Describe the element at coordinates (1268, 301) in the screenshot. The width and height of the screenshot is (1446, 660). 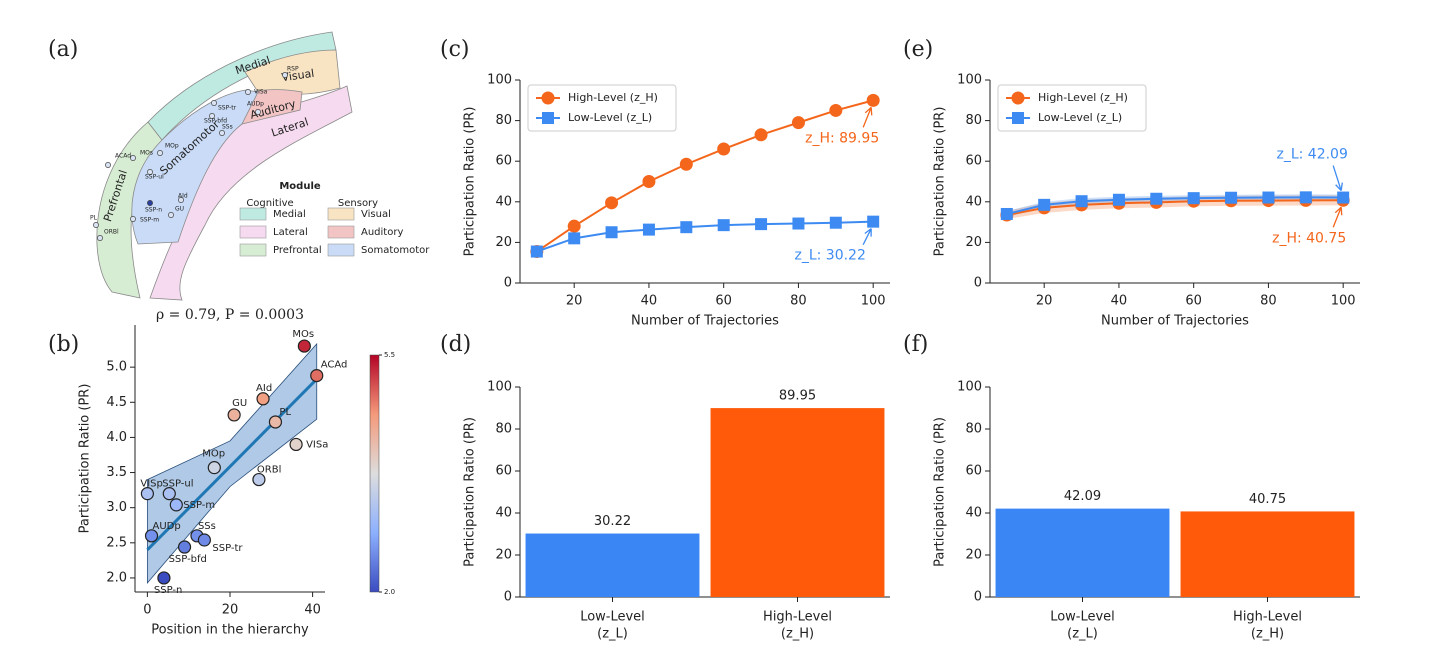
I see `x-tick-label: 80` at that location.